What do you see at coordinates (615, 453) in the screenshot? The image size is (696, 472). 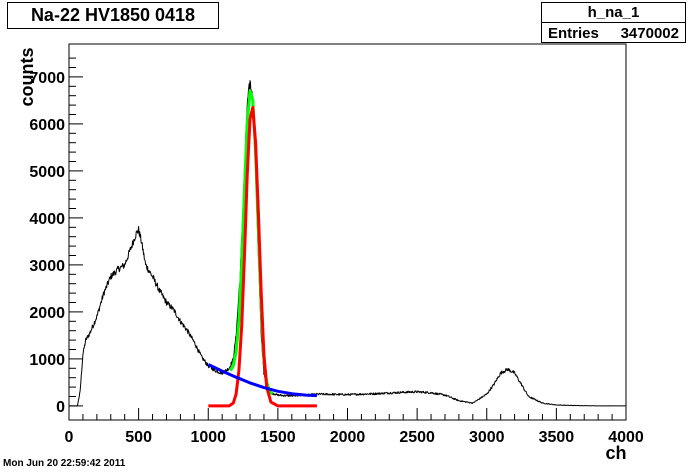 I see `x-axis-label: ch` at bounding box center [615, 453].